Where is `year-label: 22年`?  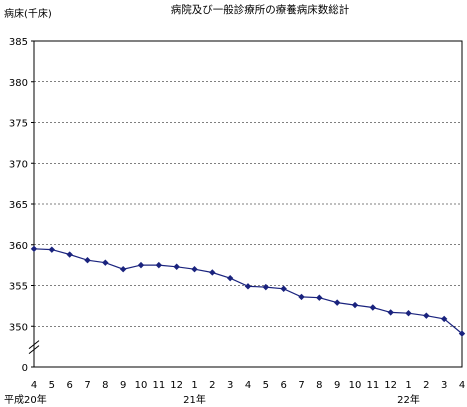
year-label: 22年 is located at coordinates (408, 399).